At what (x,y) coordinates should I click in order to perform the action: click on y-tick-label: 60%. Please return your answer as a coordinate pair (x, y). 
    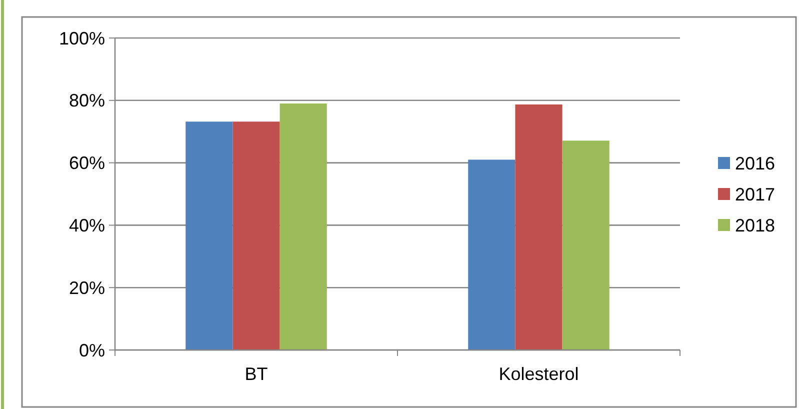
    Looking at the image, I should click on (86, 163).